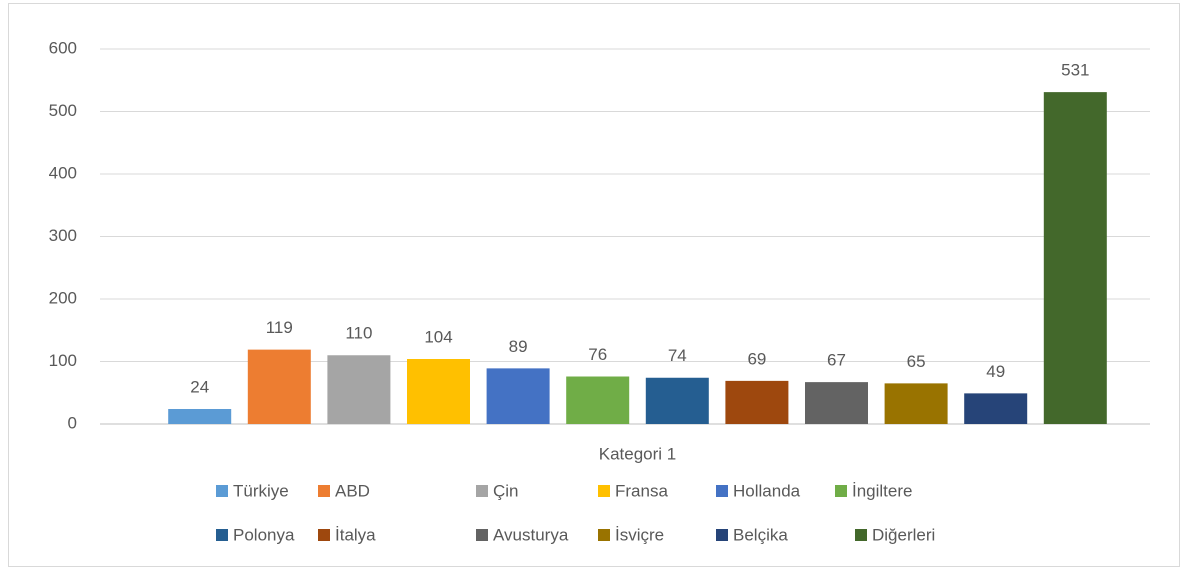 The width and height of the screenshot is (1187, 570). Describe the element at coordinates (1075, 70) in the screenshot. I see `data-label: 531` at that location.